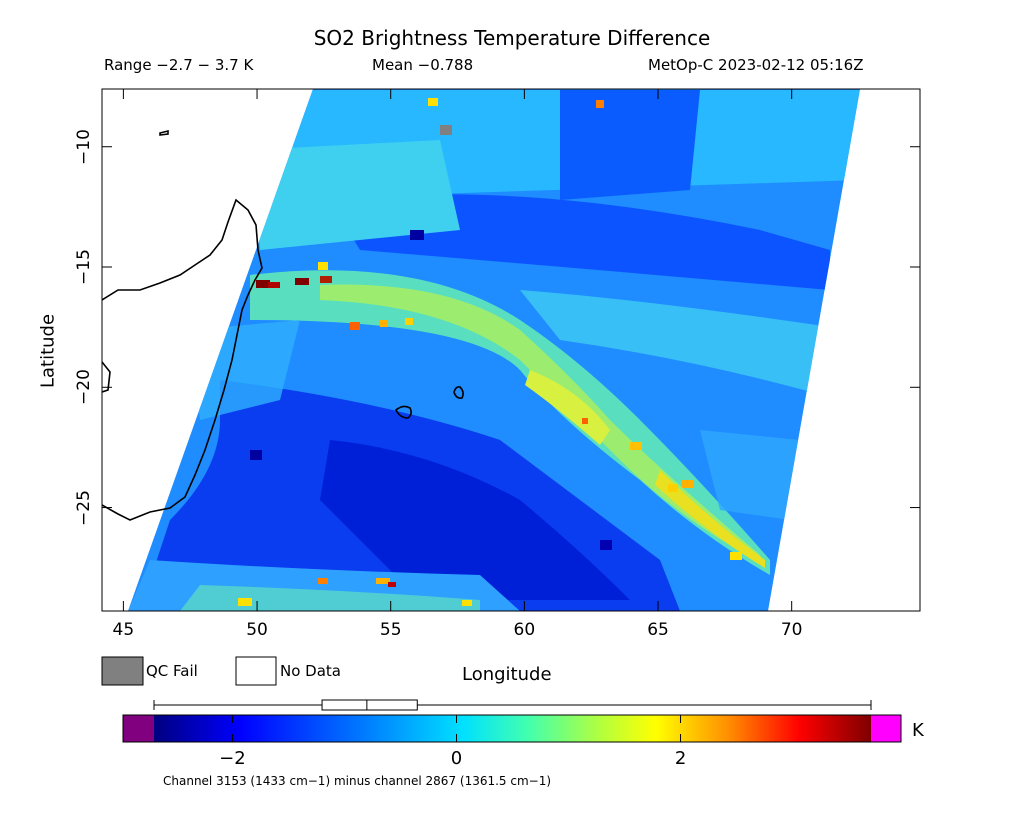 The width and height of the screenshot is (1024, 813). I want to click on qc-fail-swatch, so click(122, 671).